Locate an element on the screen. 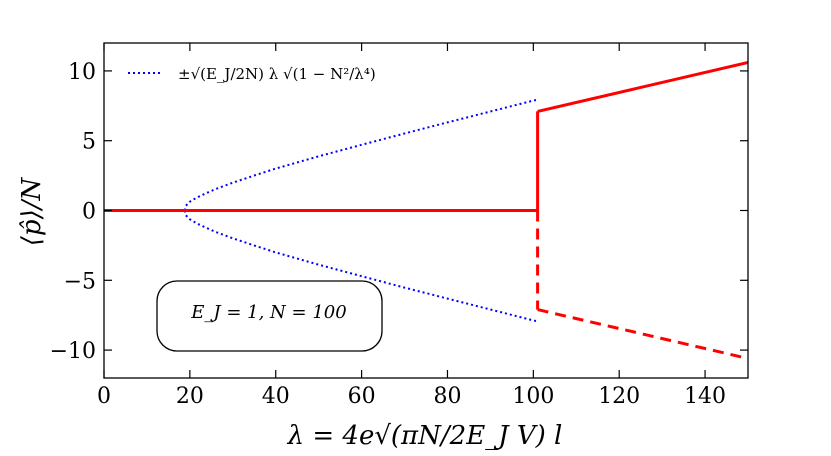  legend: ±√(E_J/2N) λ √(1 − N²/λ⁴) is located at coordinates (252, 74).